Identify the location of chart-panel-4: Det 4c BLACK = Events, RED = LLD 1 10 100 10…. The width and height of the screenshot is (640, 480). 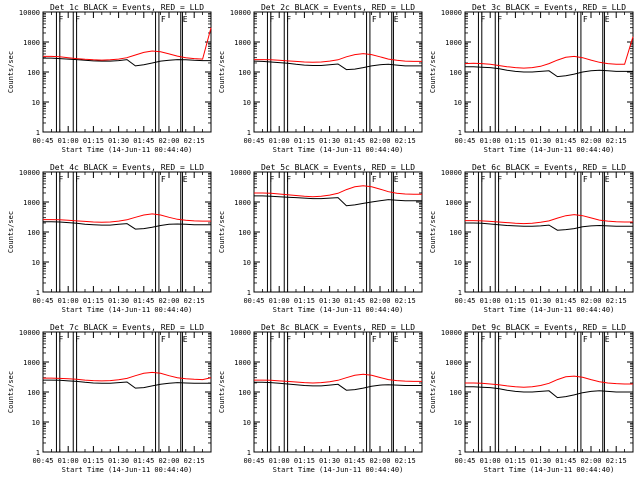
(109, 238).